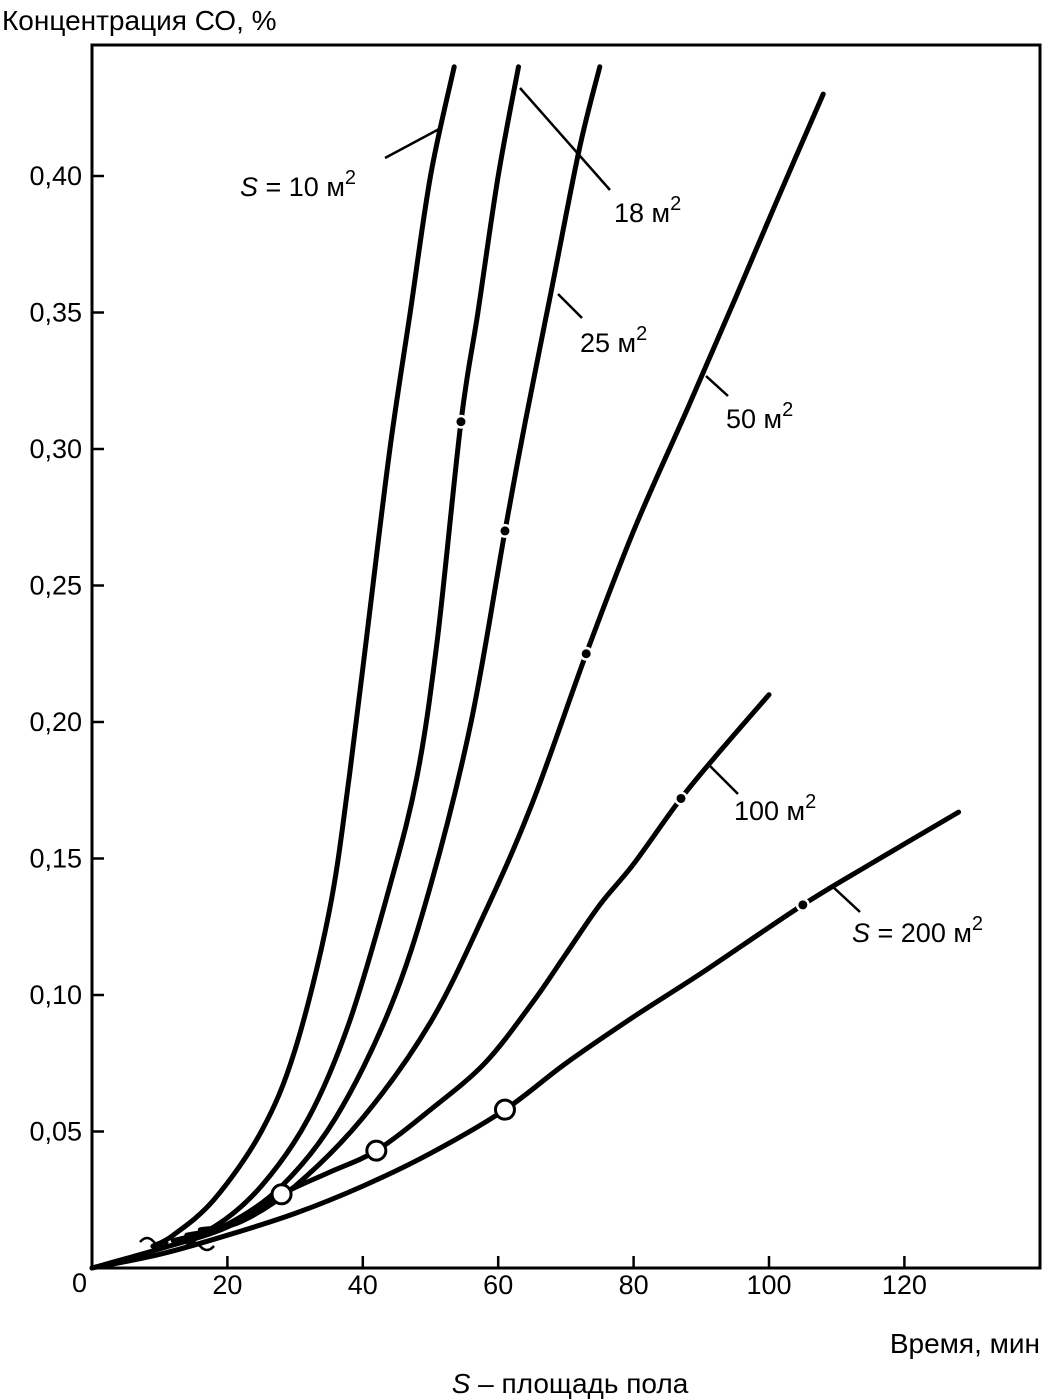  What do you see at coordinates (55, 859) in the screenshot?
I see `y-tick-label: 0,15` at bounding box center [55, 859].